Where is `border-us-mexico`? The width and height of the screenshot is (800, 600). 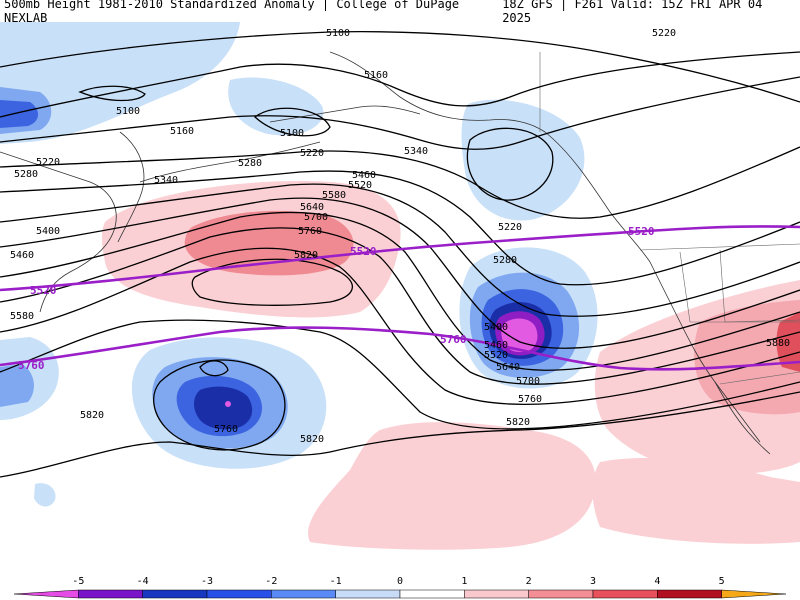 border-us-mexico is located at coordinates (759, 378).